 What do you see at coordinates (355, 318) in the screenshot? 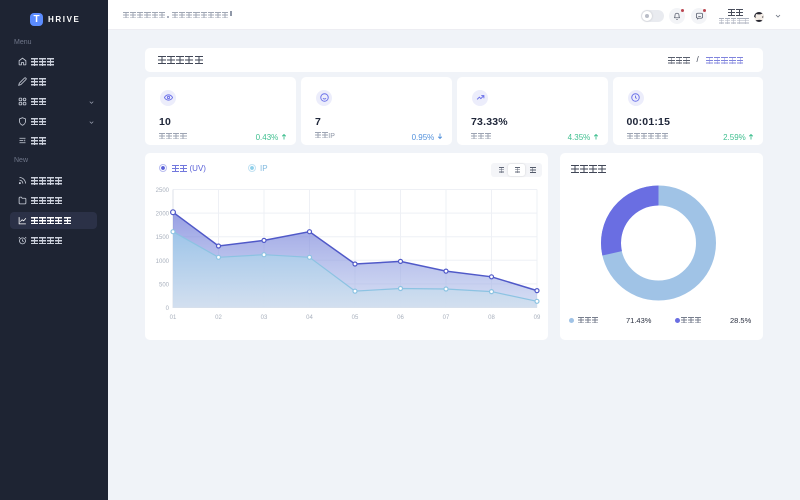
I see `svg-text: 05` at bounding box center [355, 318].